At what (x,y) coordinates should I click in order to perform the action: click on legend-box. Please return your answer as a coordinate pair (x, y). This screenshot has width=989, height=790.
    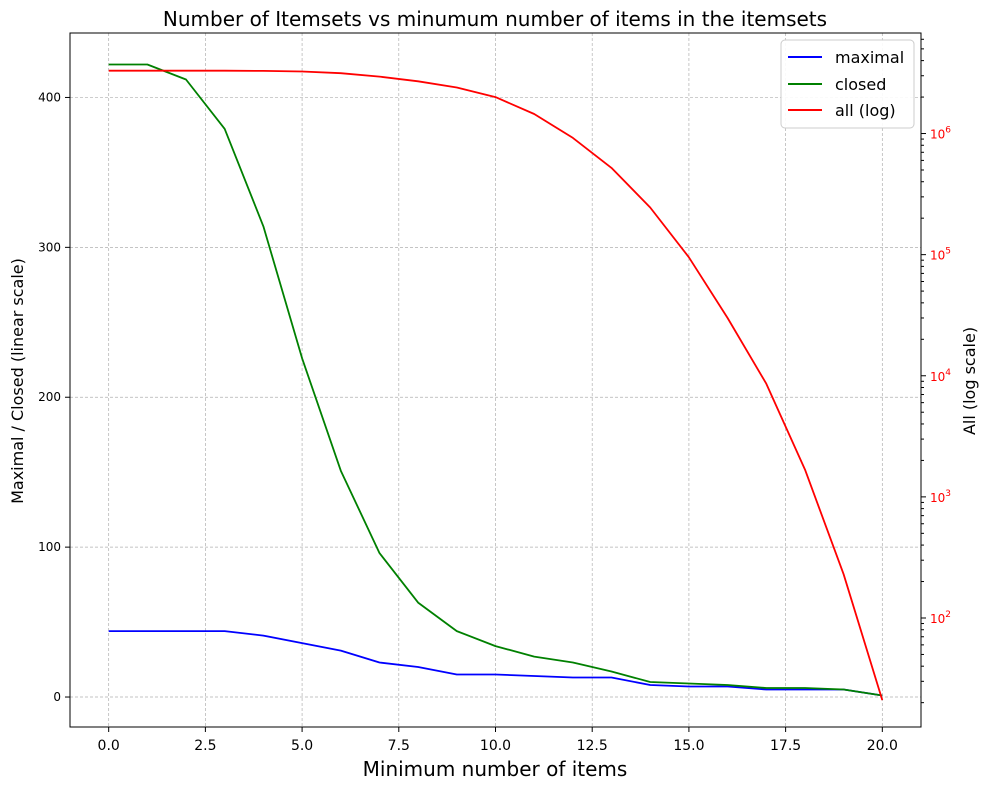
    Looking at the image, I should click on (847, 84).